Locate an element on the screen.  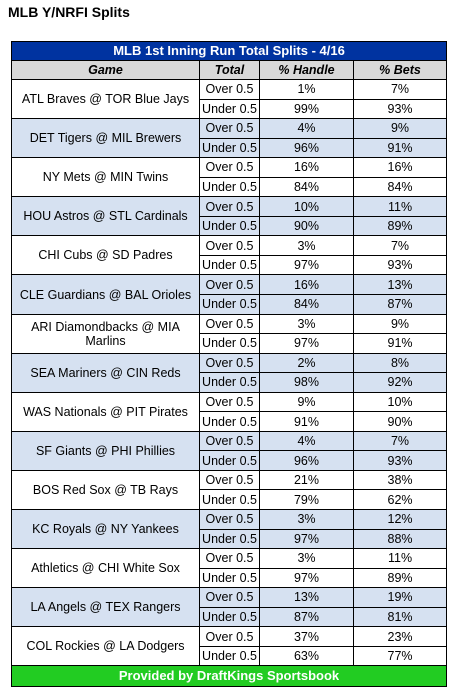
under-handle-cell: 63% is located at coordinates (306, 656).